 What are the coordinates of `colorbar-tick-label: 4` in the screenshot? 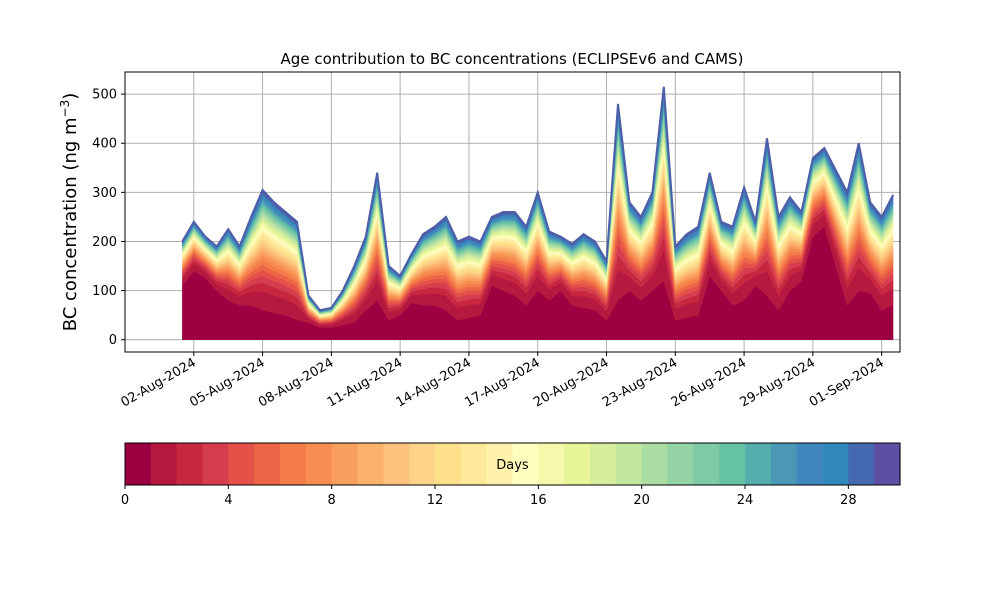 It's located at (228, 500).